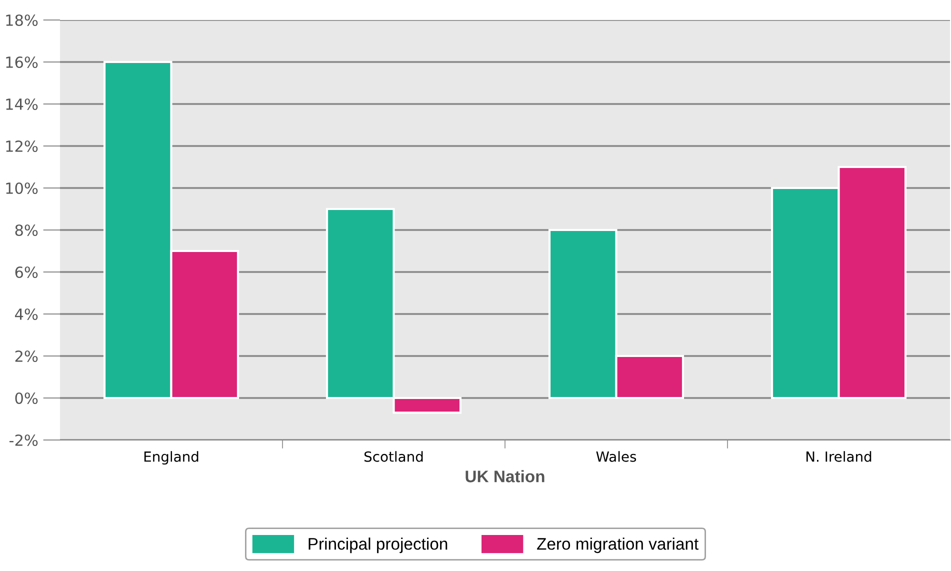 This screenshot has width=951, height=571. Describe the element at coordinates (22, 188) in the screenshot. I see `y-tick-label: 10%` at that location.